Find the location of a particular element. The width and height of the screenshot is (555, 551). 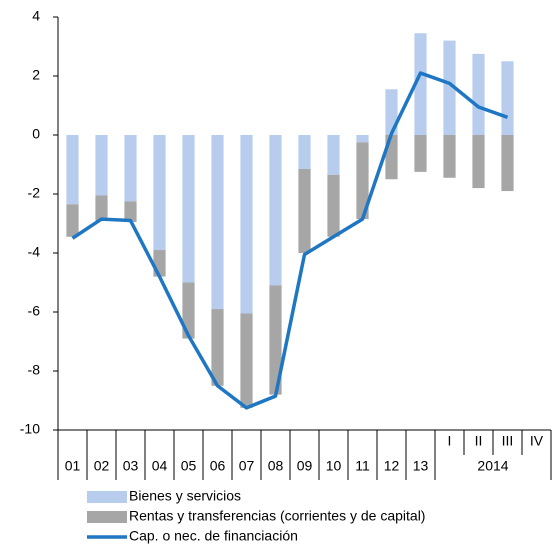

x-tick-label: II is located at coordinates (479, 441).